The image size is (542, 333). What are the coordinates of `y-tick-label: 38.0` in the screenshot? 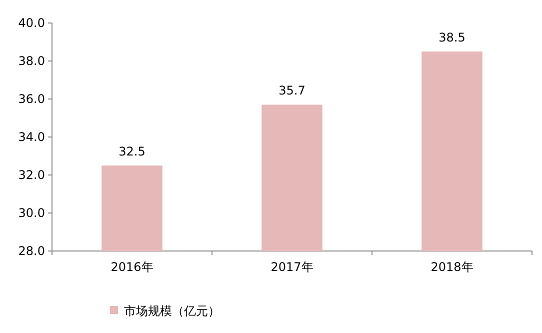 It's located at (31, 61).